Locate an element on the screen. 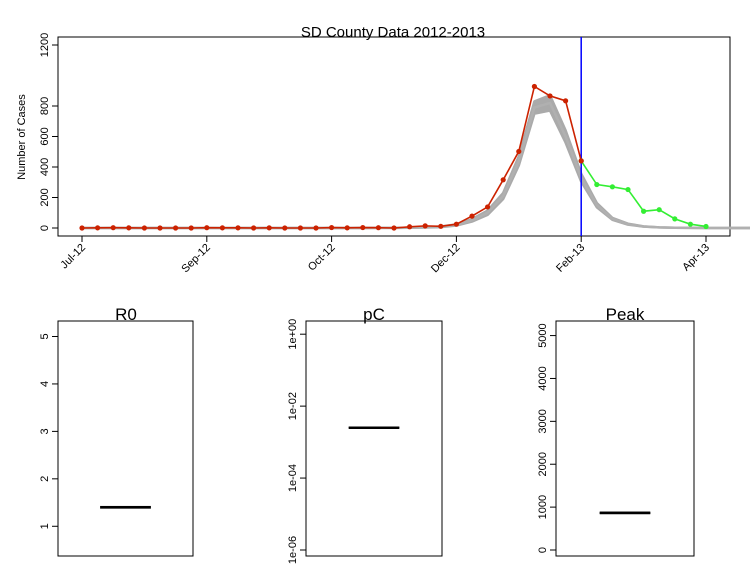 The height and width of the screenshot is (586, 750). boxplot-y-tick-label: 2 is located at coordinates (45, 479).